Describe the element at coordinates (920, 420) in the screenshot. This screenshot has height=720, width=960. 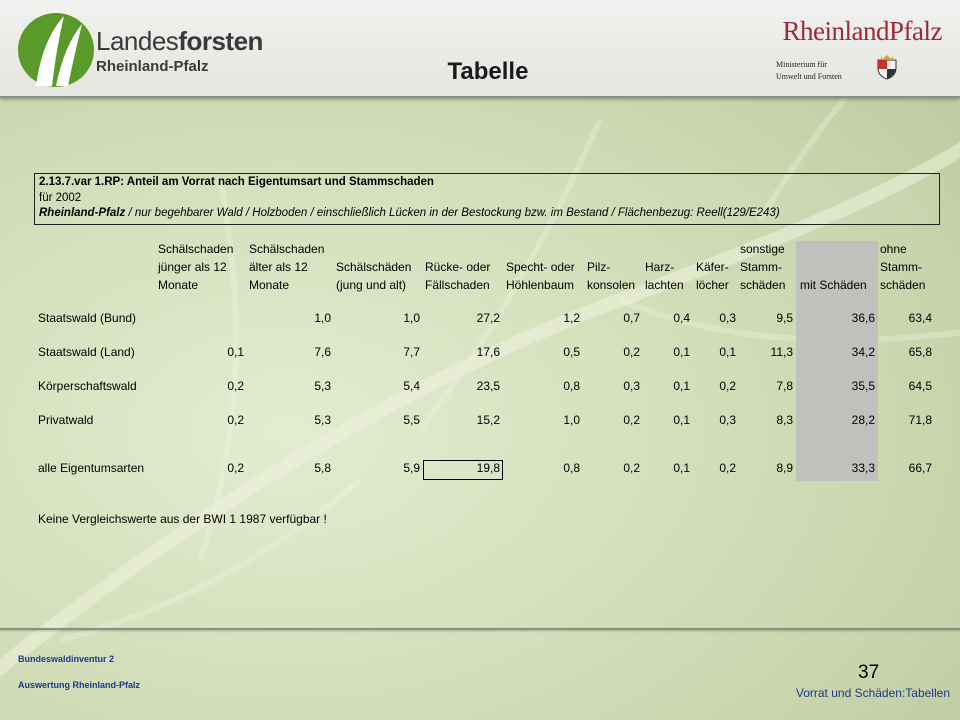
I see `table-cell: 71,8` at that location.